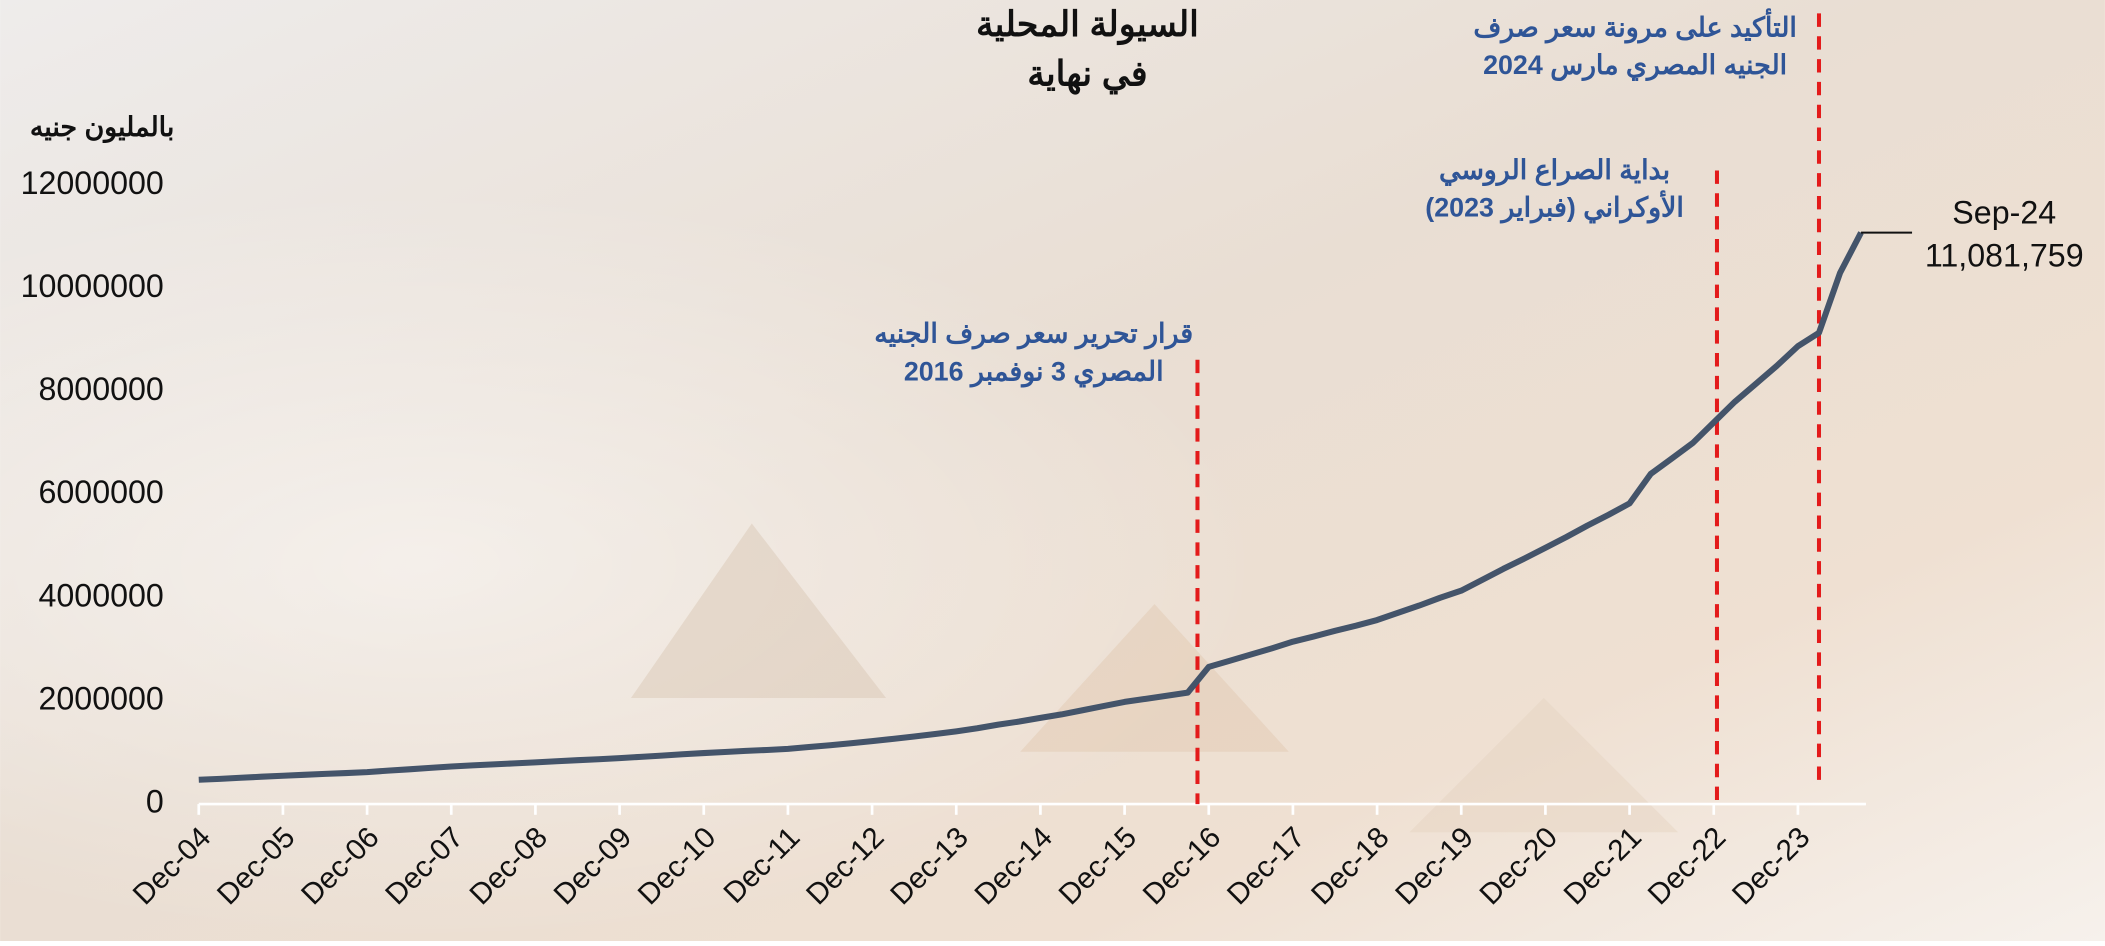  I want to click on annotation: قرار تحرير سعر صرف الجنيه, so click(1033, 335).